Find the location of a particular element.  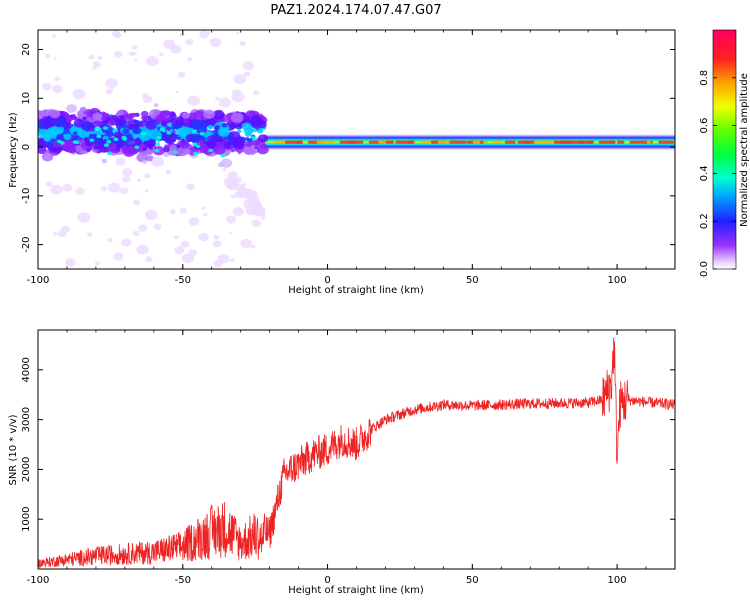

spectrogram-ylabel: Frequency (Hz) is located at coordinates (13, 150).